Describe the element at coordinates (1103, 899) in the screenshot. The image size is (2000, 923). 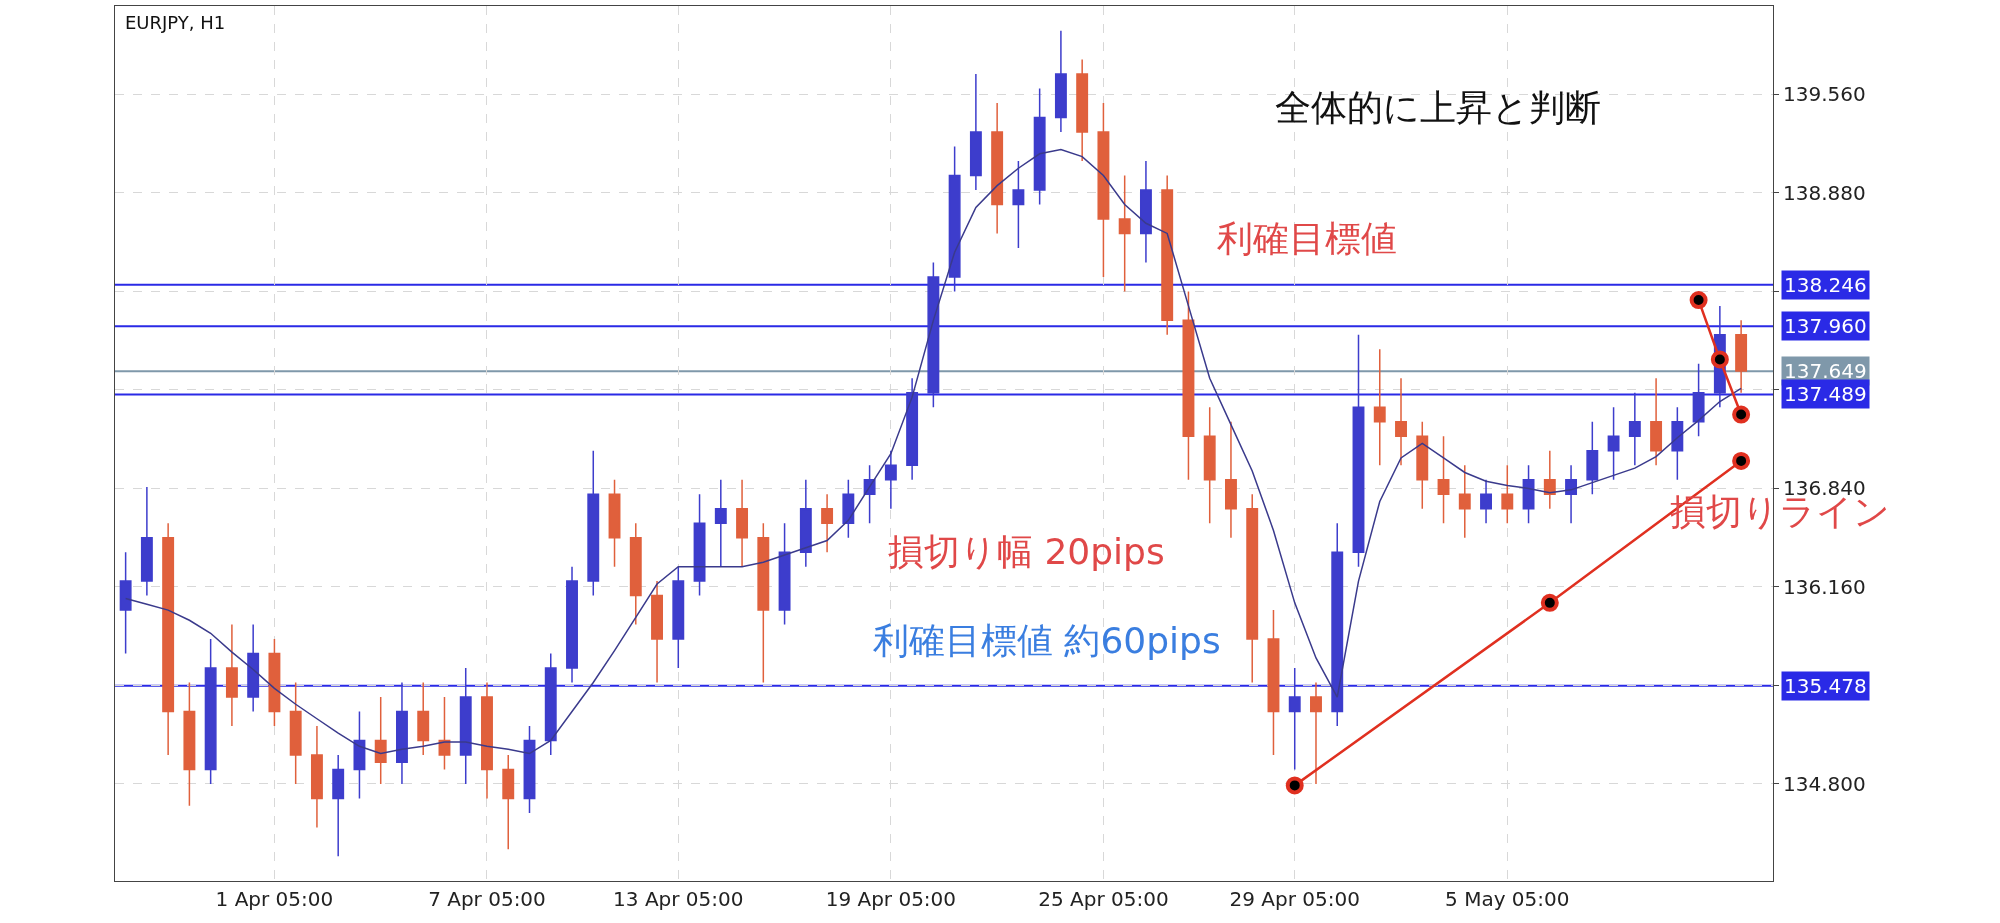
I see `x-tick-label: 25 Apr 05:00` at that location.